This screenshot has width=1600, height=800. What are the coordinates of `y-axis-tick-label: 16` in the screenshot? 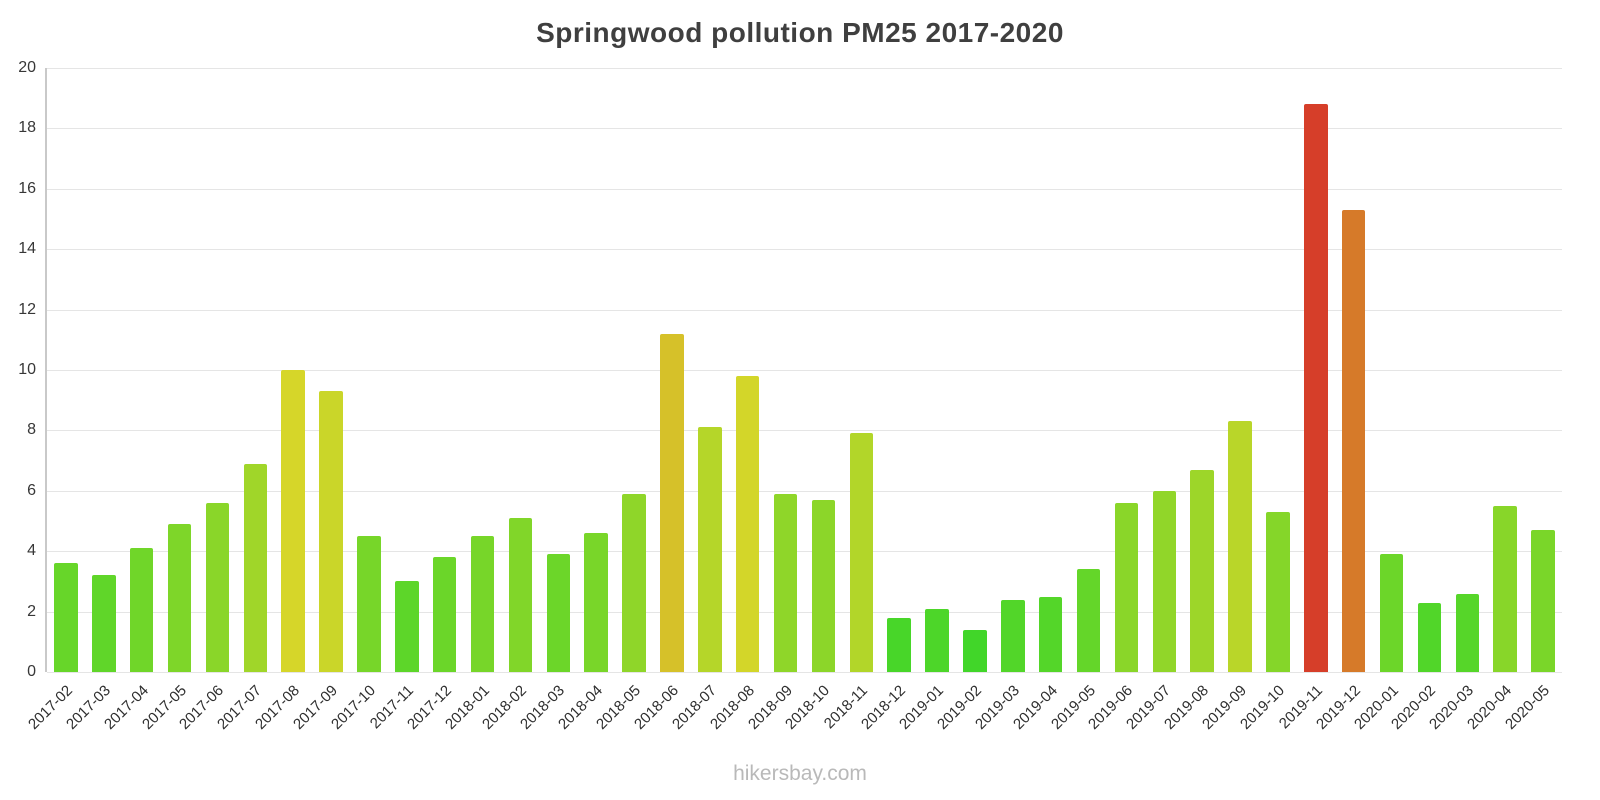 It's located at (27, 188).